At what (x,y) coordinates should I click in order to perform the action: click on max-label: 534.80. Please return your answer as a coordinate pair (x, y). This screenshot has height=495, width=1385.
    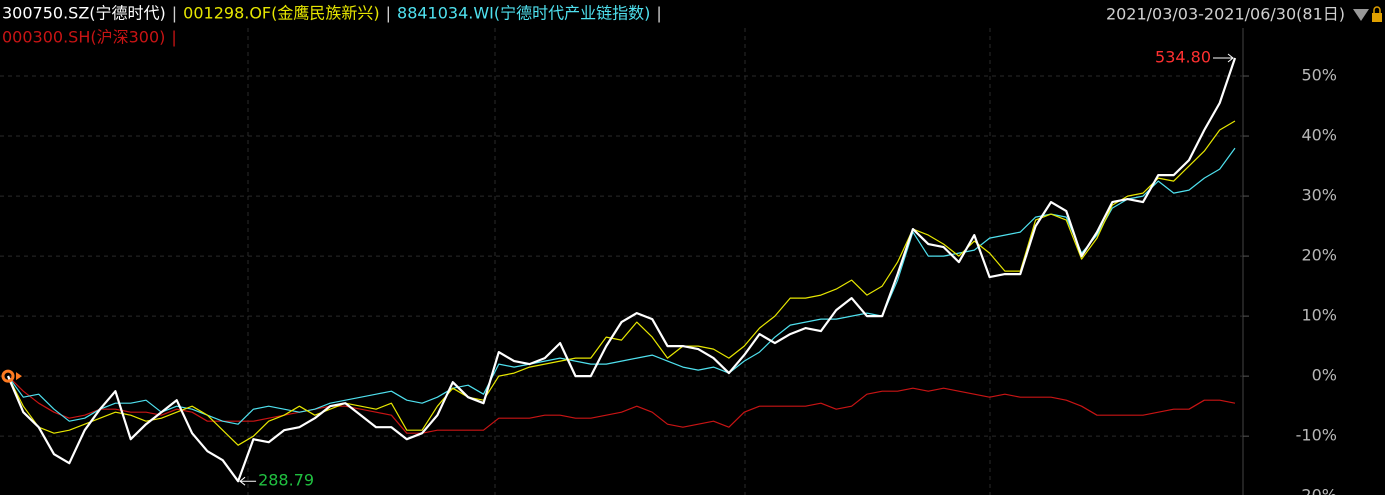
    Looking at the image, I should click on (1183, 57).